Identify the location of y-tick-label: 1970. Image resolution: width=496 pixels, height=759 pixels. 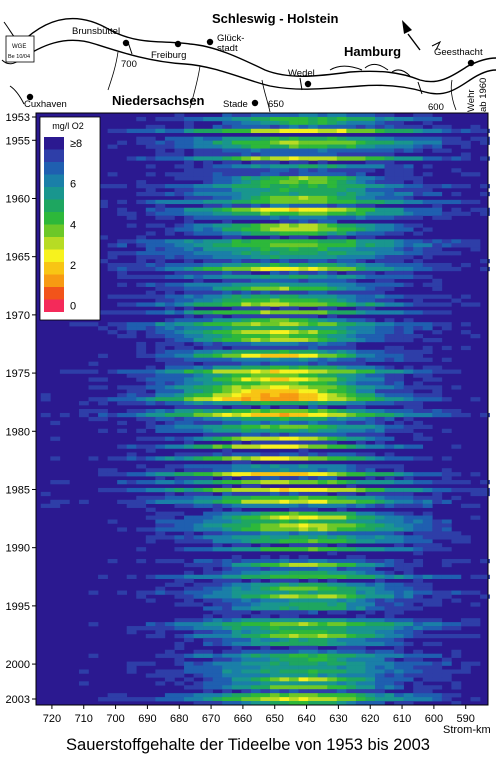
(18, 316).